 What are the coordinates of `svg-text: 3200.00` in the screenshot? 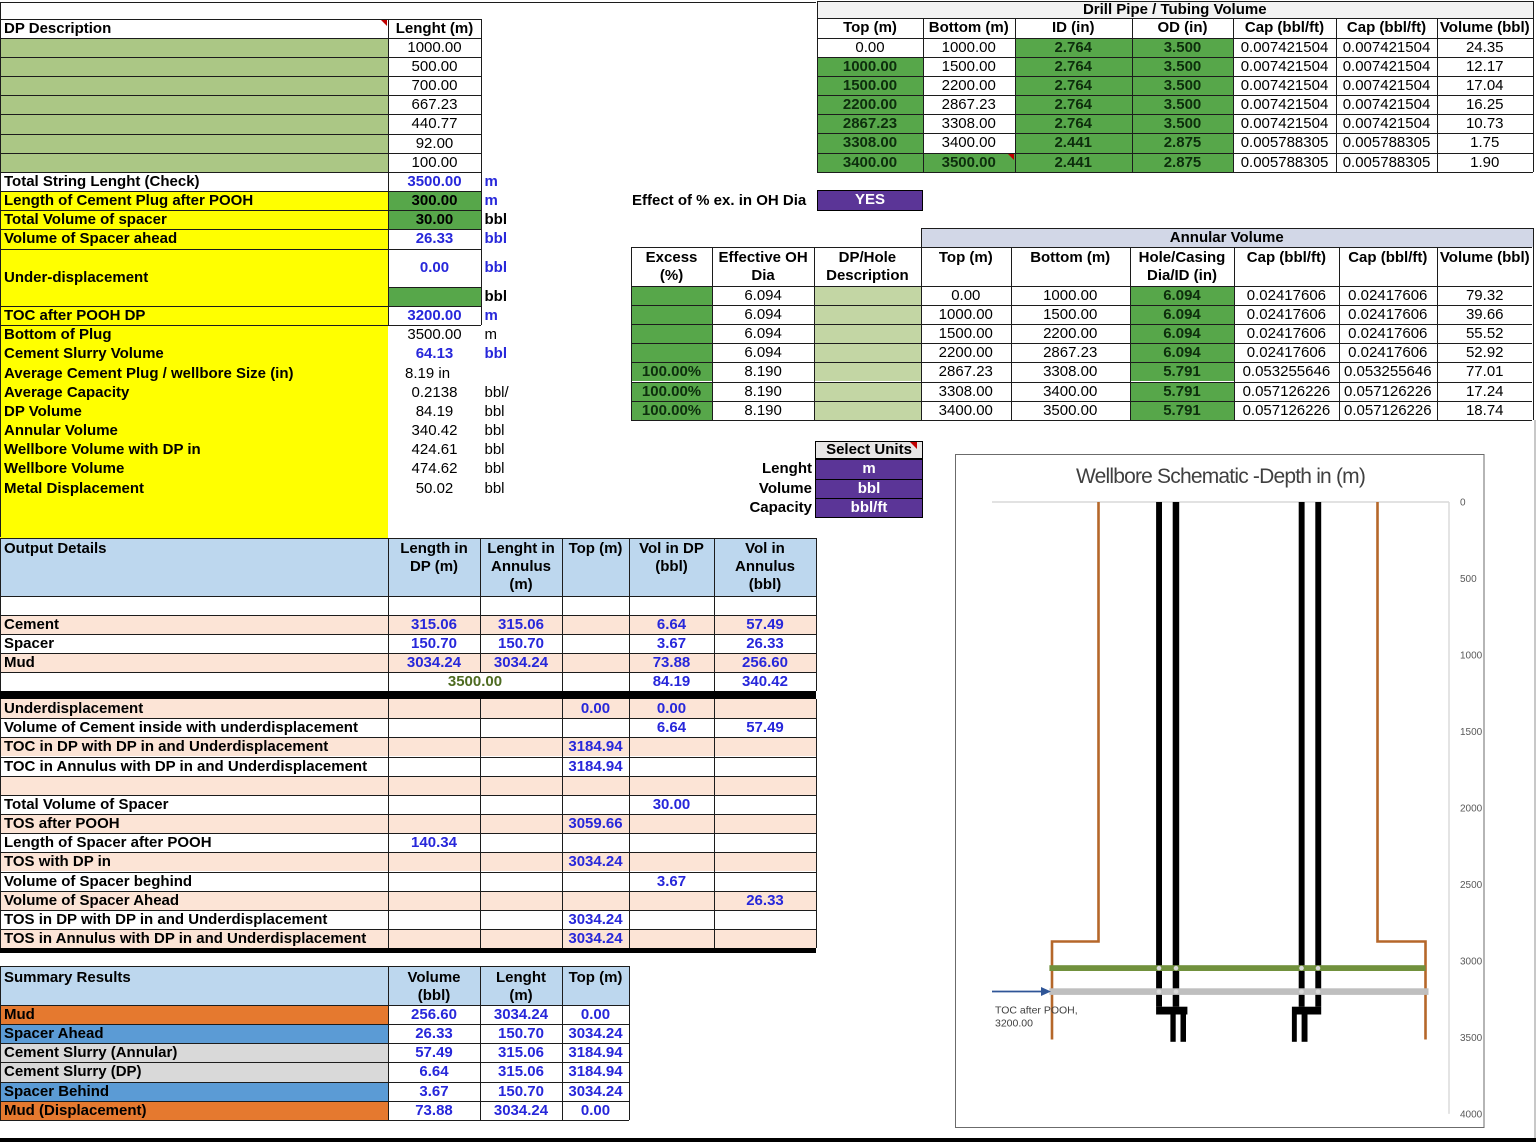 It's located at (1014, 1023).